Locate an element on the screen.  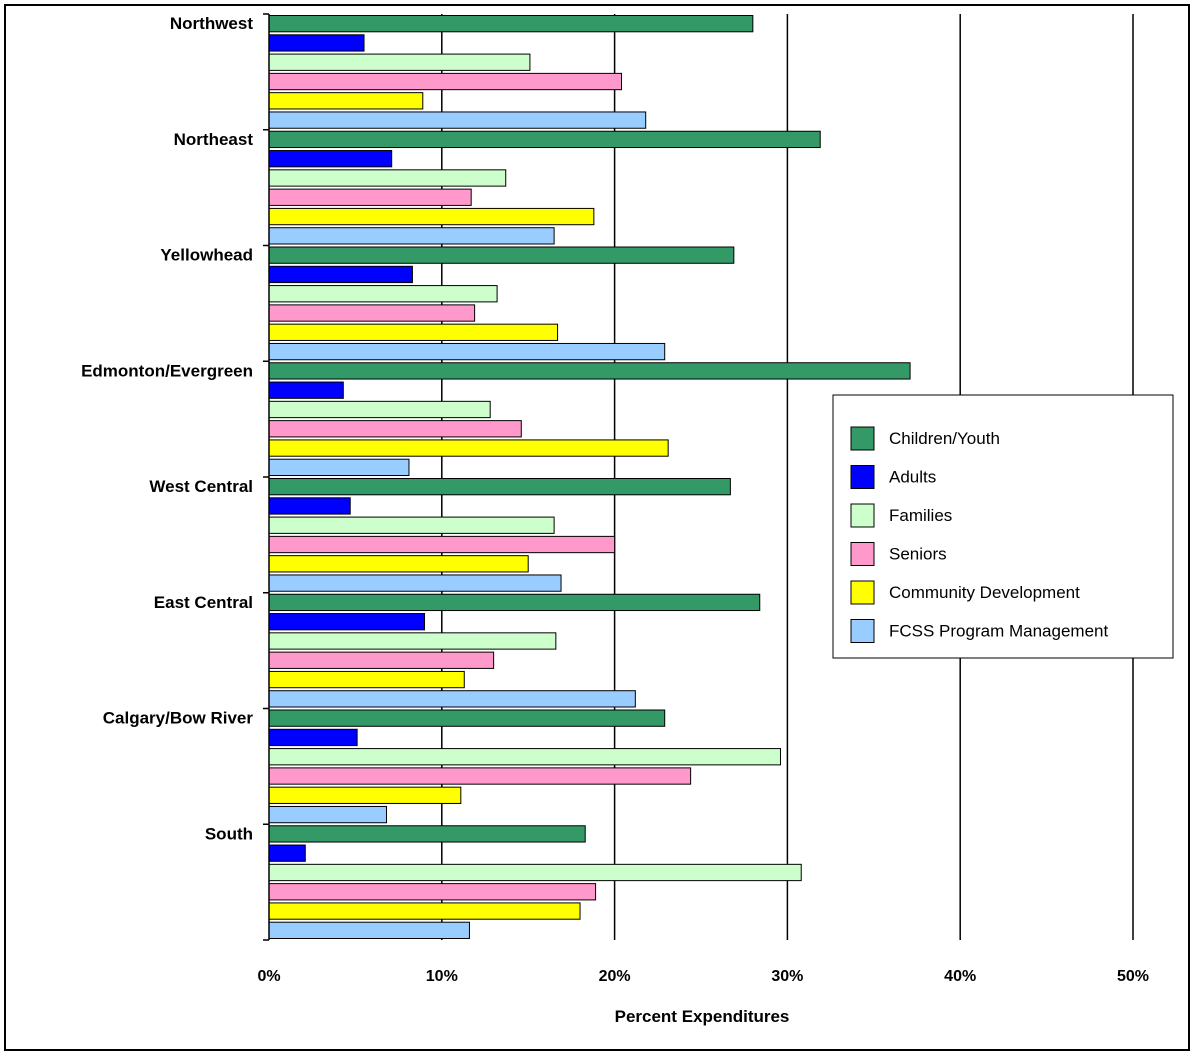
category-label: East Central is located at coordinates (203, 602).